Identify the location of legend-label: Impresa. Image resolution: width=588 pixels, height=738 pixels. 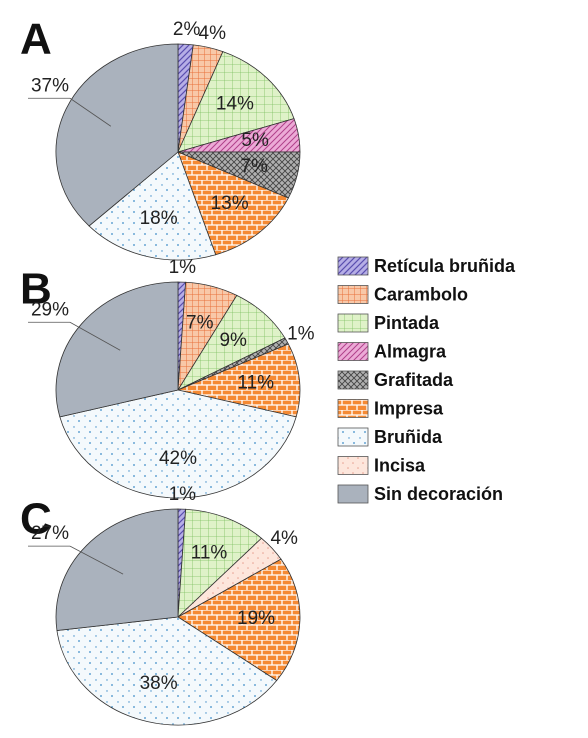
(409, 408).